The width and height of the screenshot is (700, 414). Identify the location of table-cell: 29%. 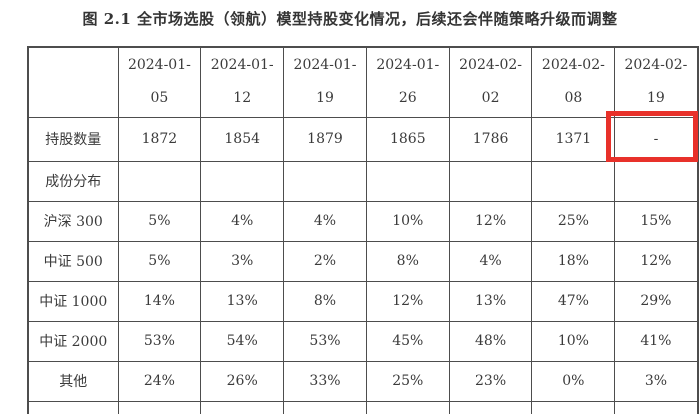
(656, 301).